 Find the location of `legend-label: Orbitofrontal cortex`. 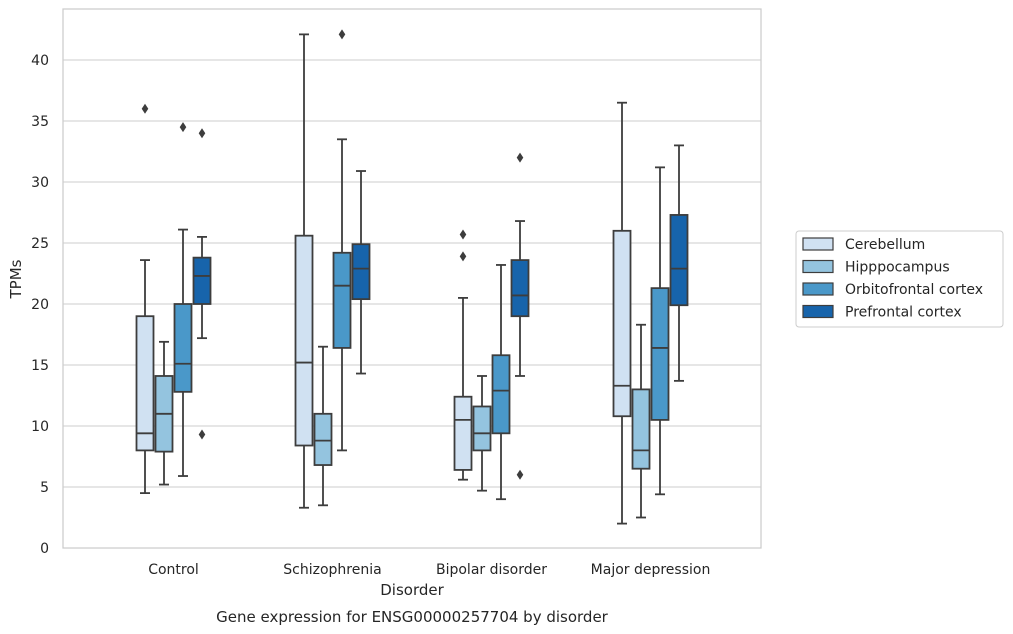

legend-label: Orbitofrontal cortex is located at coordinates (914, 290).